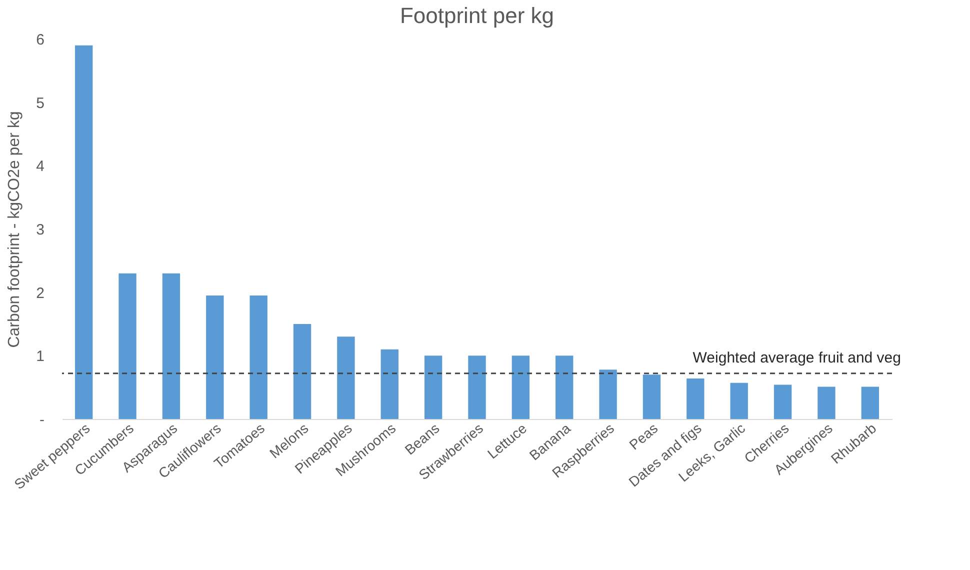 This screenshot has height=570, width=970. What do you see at coordinates (40, 167) in the screenshot?
I see `y-tick-label: 4` at bounding box center [40, 167].